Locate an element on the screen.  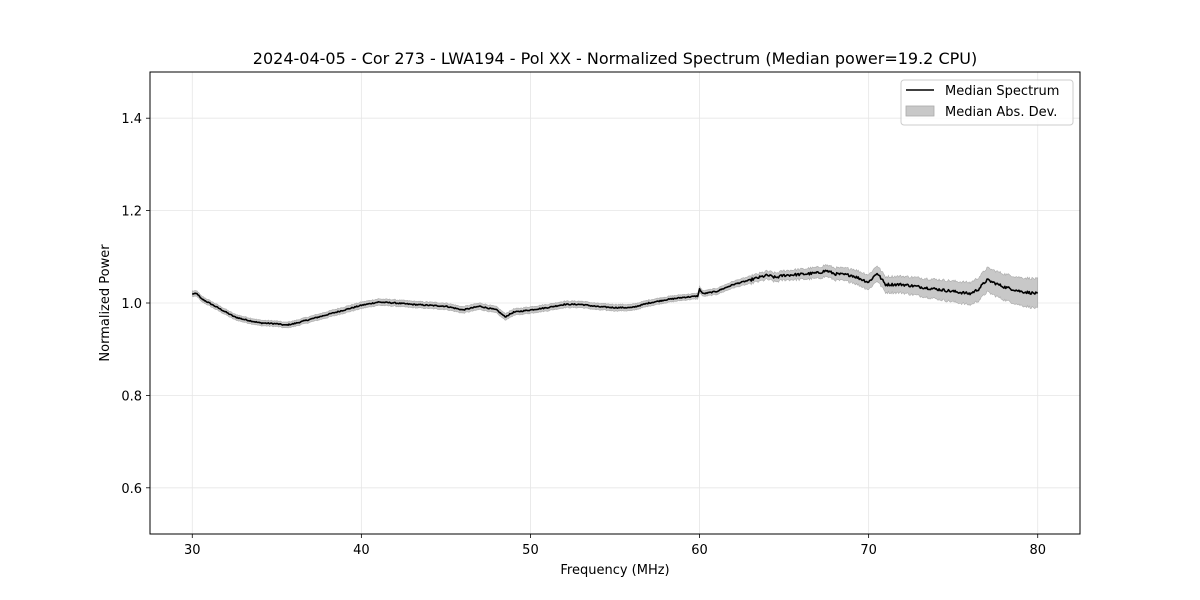
x-tick-label: 40 is located at coordinates (361, 550).